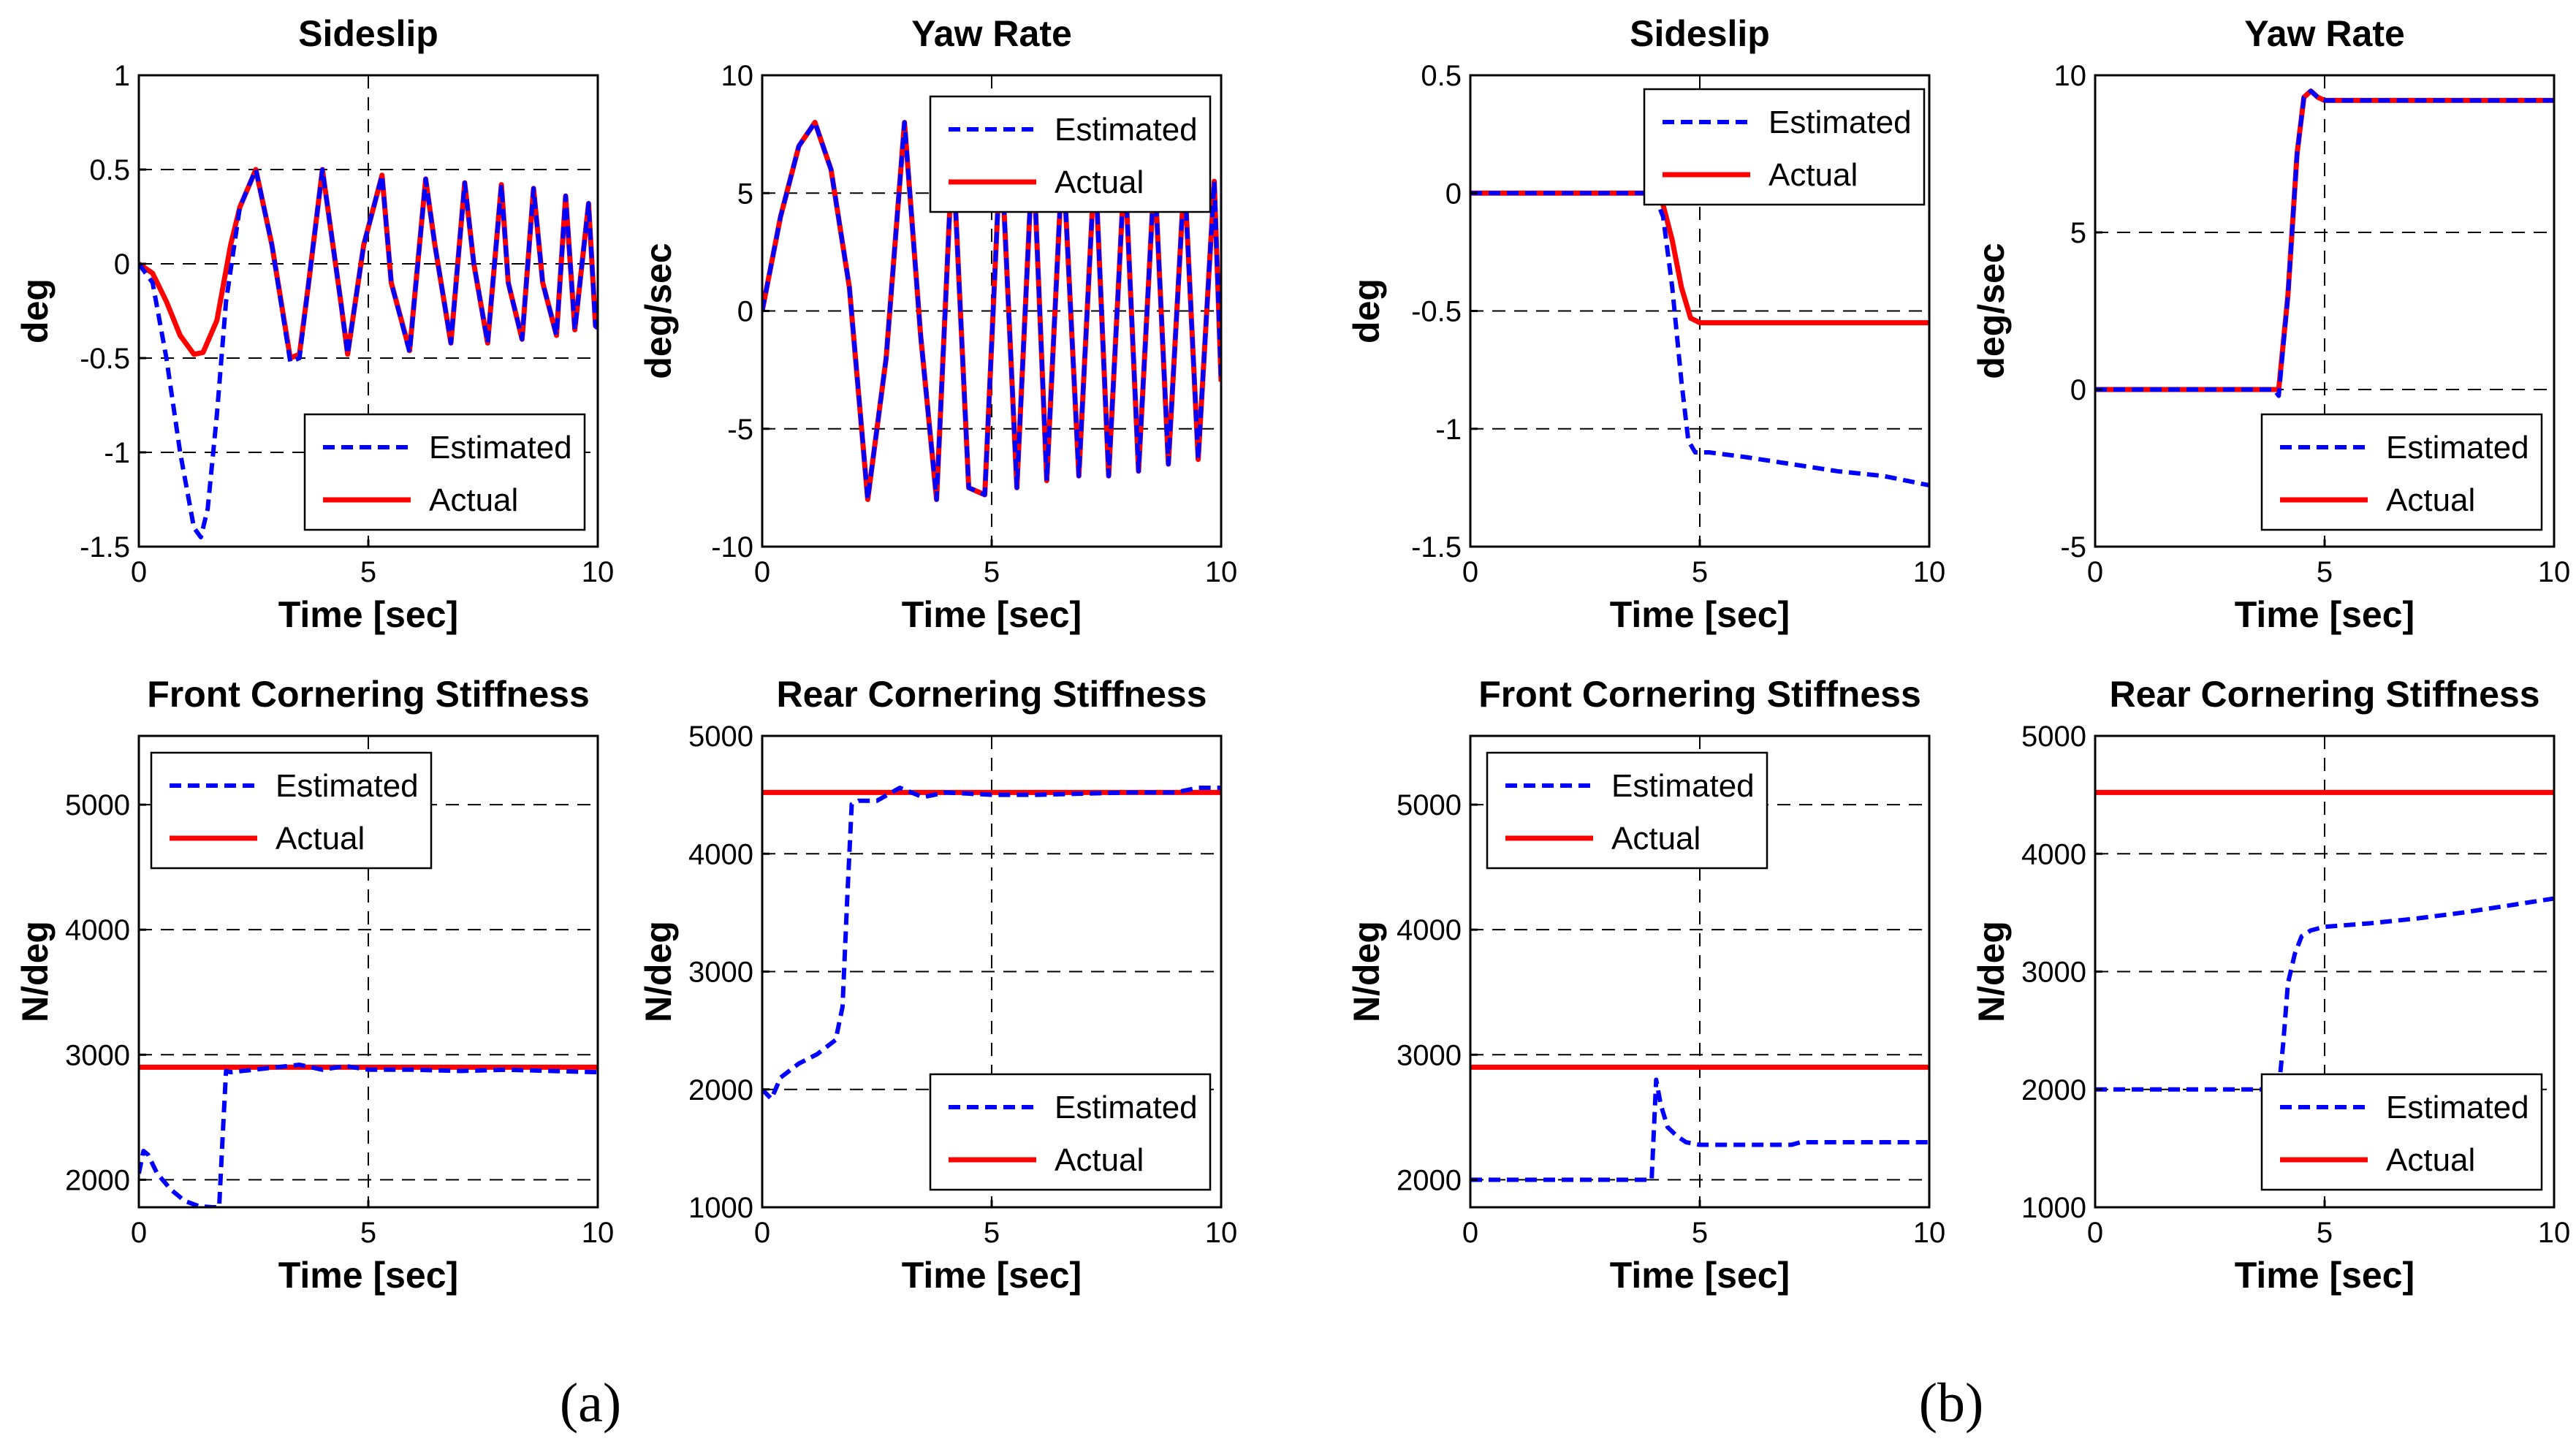 The height and width of the screenshot is (1455, 2576). Describe the element at coordinates (591, 1403) in the screenshot. I see `panel-label-a: (a)` at that location.